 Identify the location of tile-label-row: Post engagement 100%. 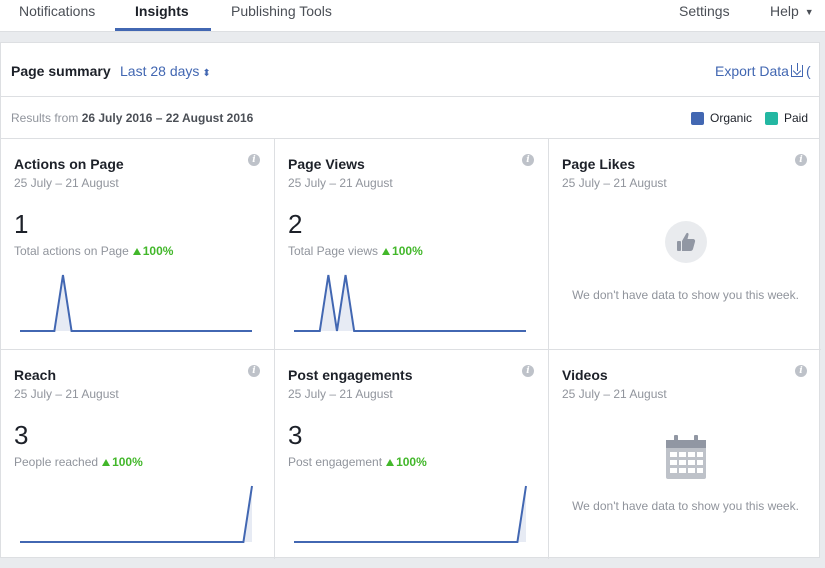
(357, 462).